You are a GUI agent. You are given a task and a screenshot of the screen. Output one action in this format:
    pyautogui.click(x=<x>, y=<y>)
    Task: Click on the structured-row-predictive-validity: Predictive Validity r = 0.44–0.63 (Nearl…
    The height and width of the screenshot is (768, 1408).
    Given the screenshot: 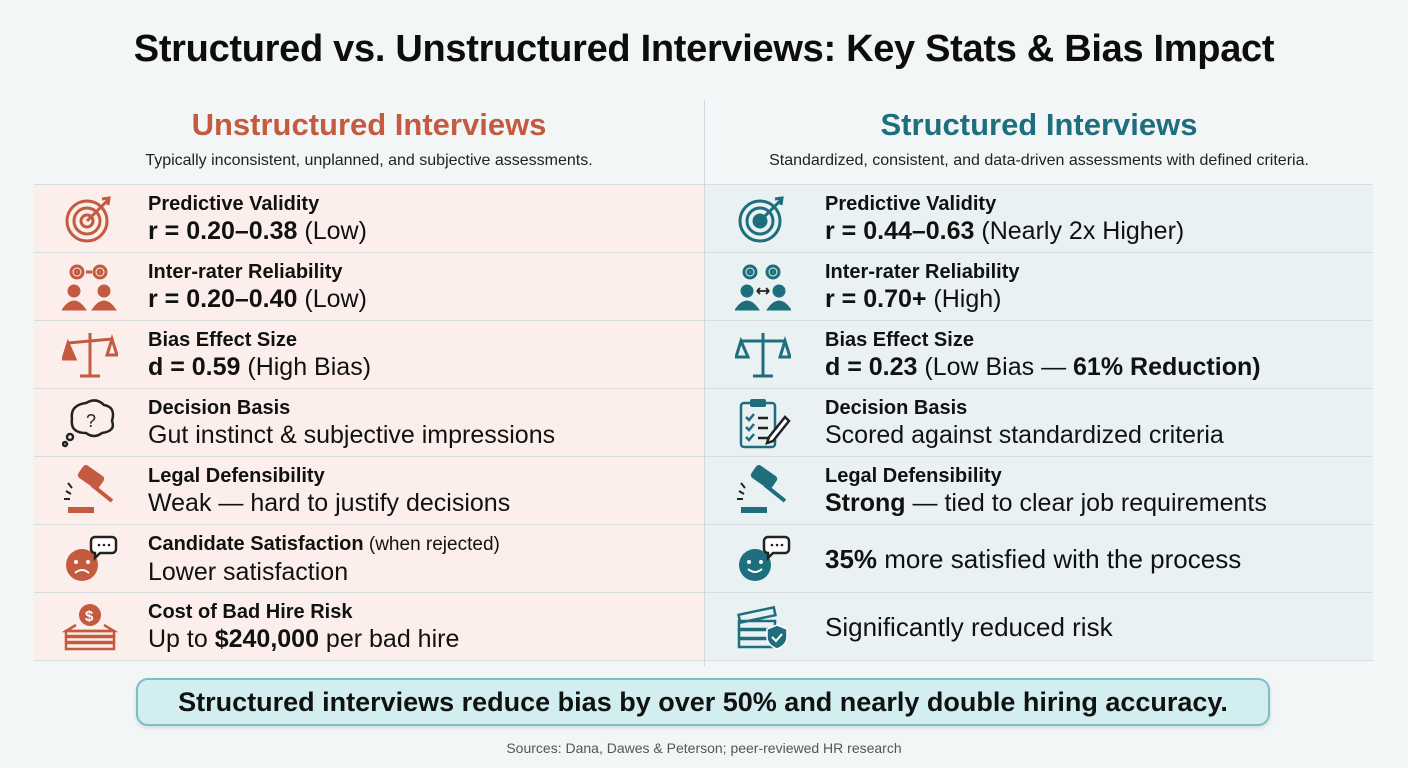 What is the action you would take?
    pyautogui.click(x=1039, y=219)
    